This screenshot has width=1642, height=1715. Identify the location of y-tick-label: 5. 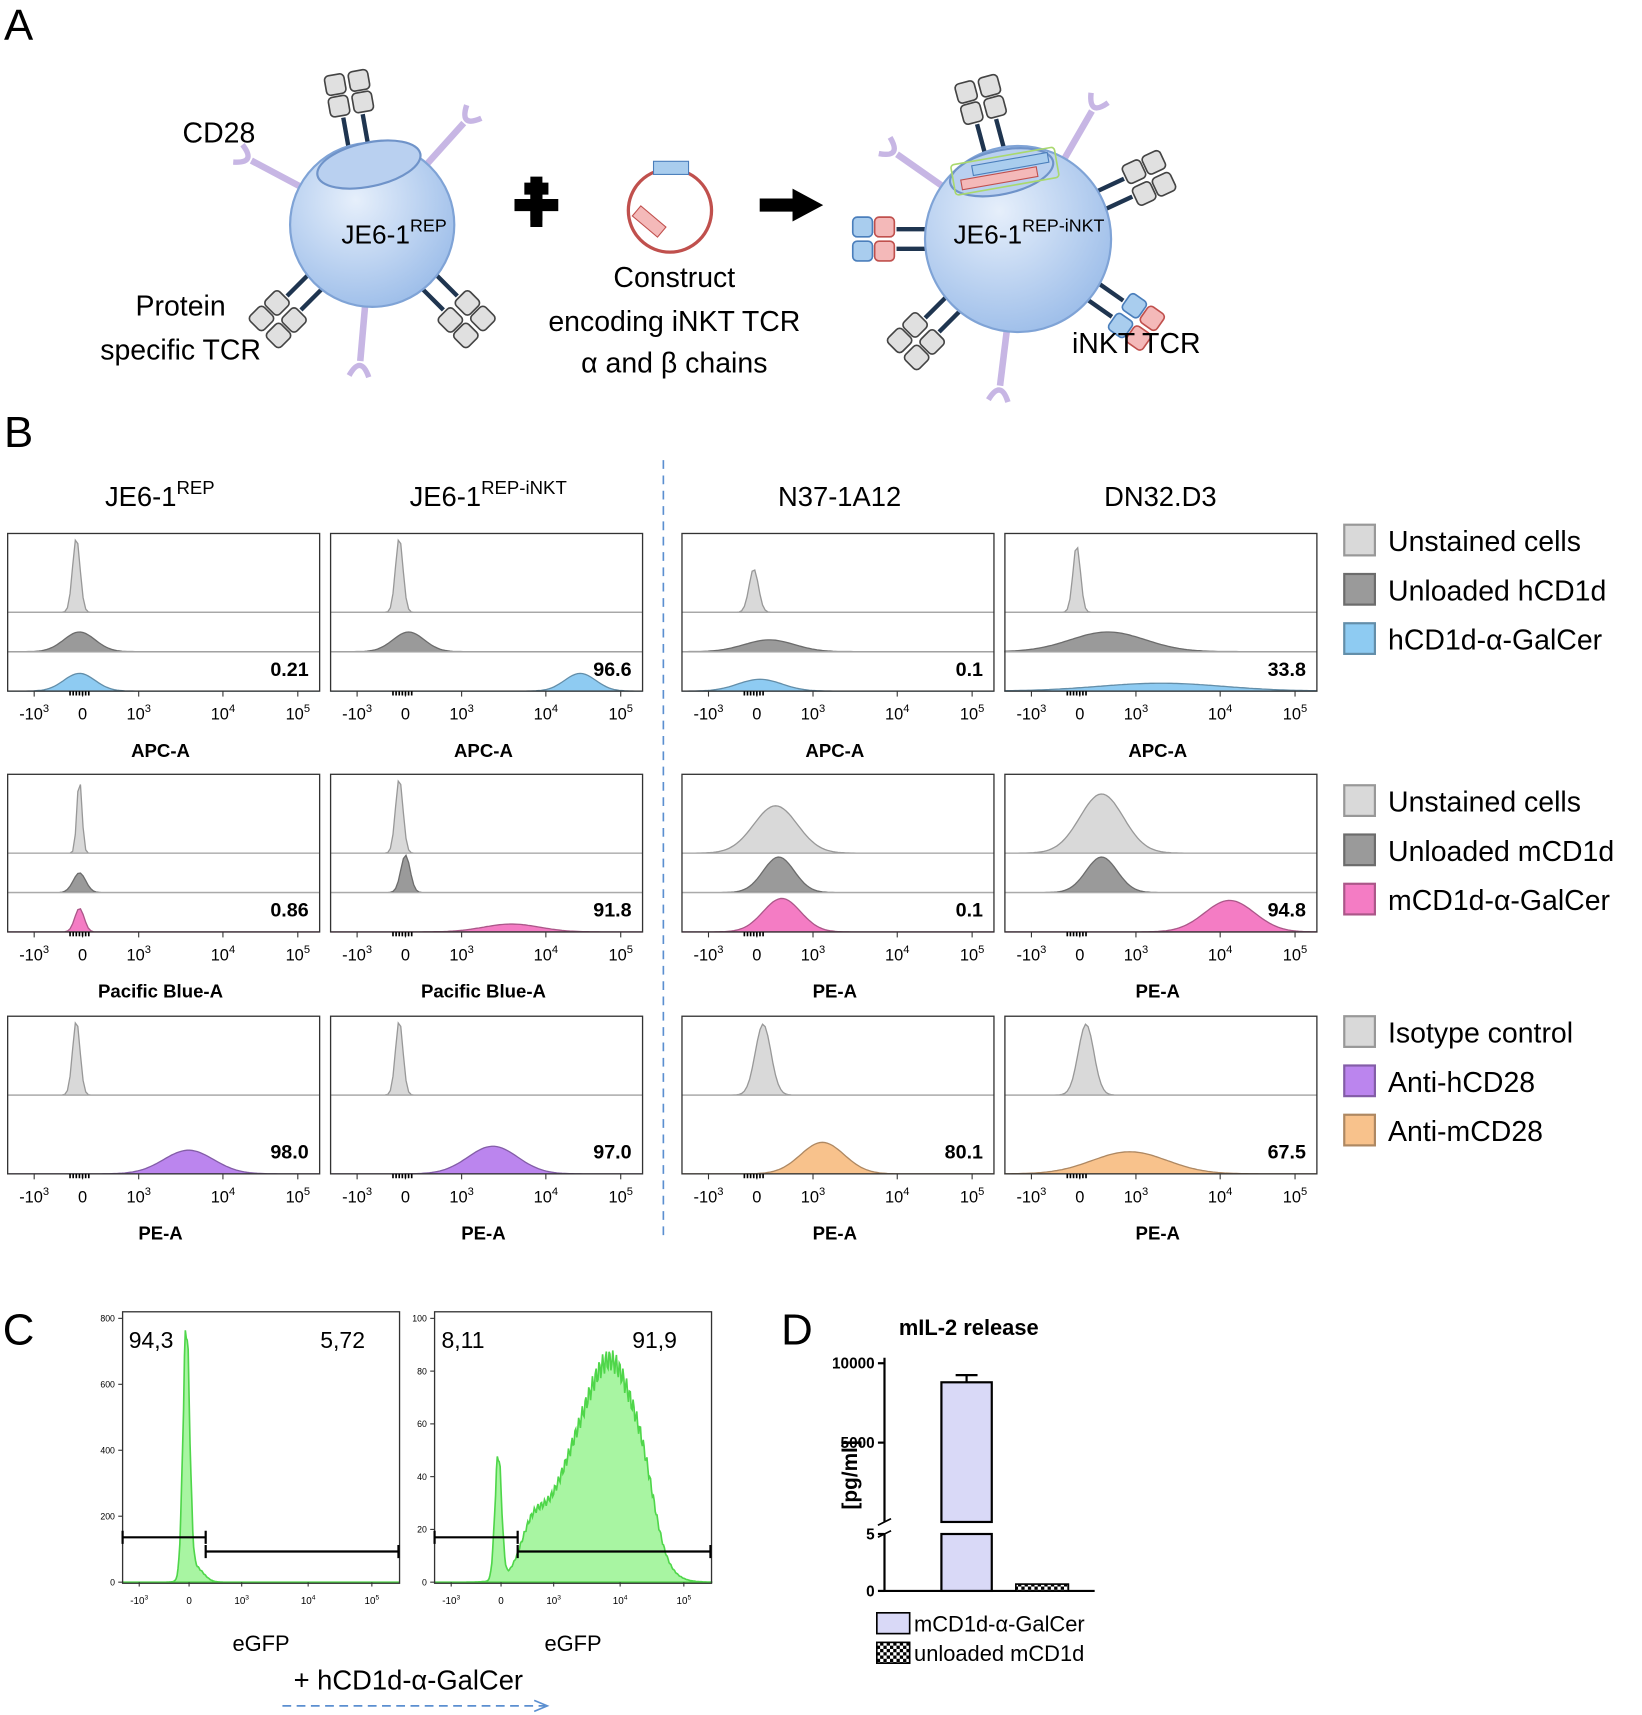
(870, 1534).